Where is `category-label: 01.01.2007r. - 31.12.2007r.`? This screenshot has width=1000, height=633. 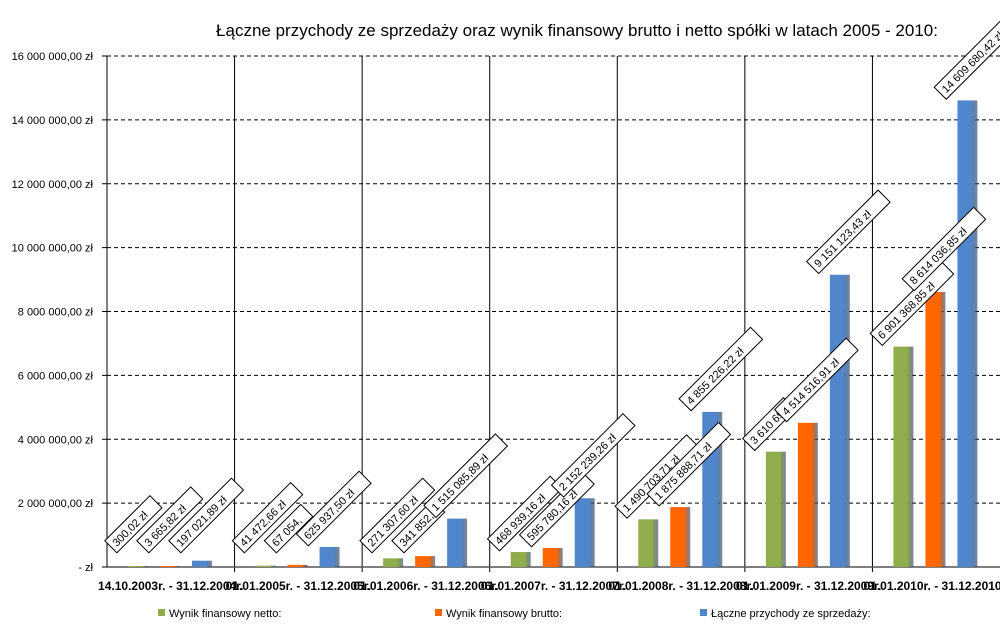
category-label: 01.01.2007r. - 31.12.2007r. is located at coordinates (553, 586).